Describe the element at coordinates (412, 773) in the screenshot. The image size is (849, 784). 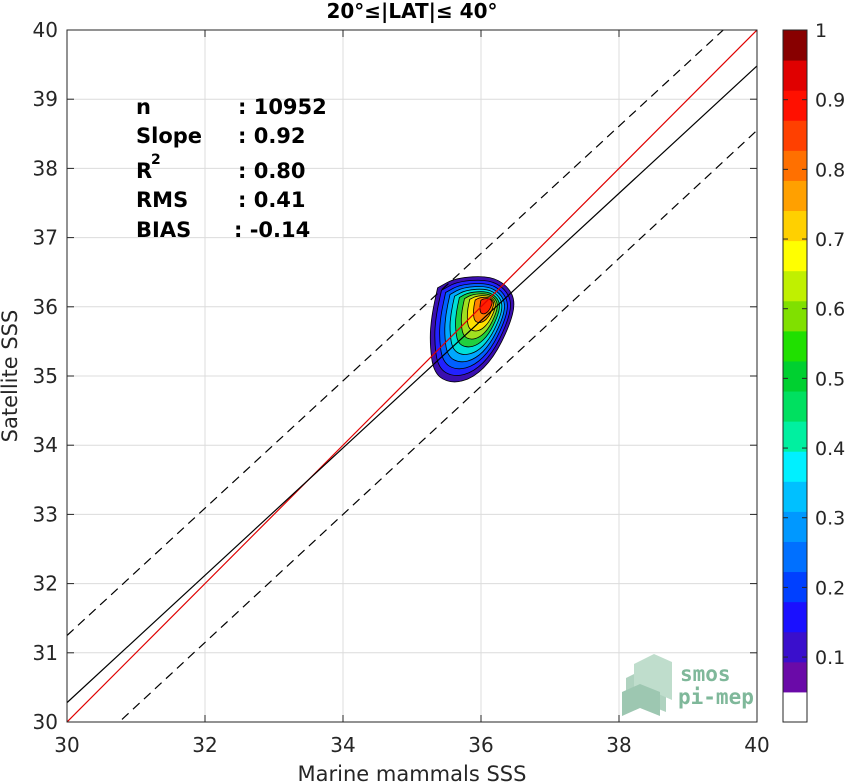
I see `x-axis-label: Marine mammals SSS` at that location.